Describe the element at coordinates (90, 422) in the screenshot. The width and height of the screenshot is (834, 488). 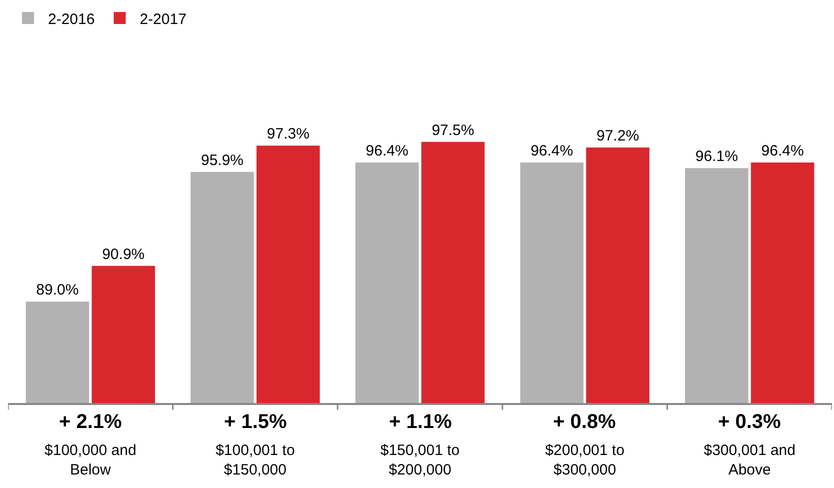
I see `annotation: + 2.1%` at that location.